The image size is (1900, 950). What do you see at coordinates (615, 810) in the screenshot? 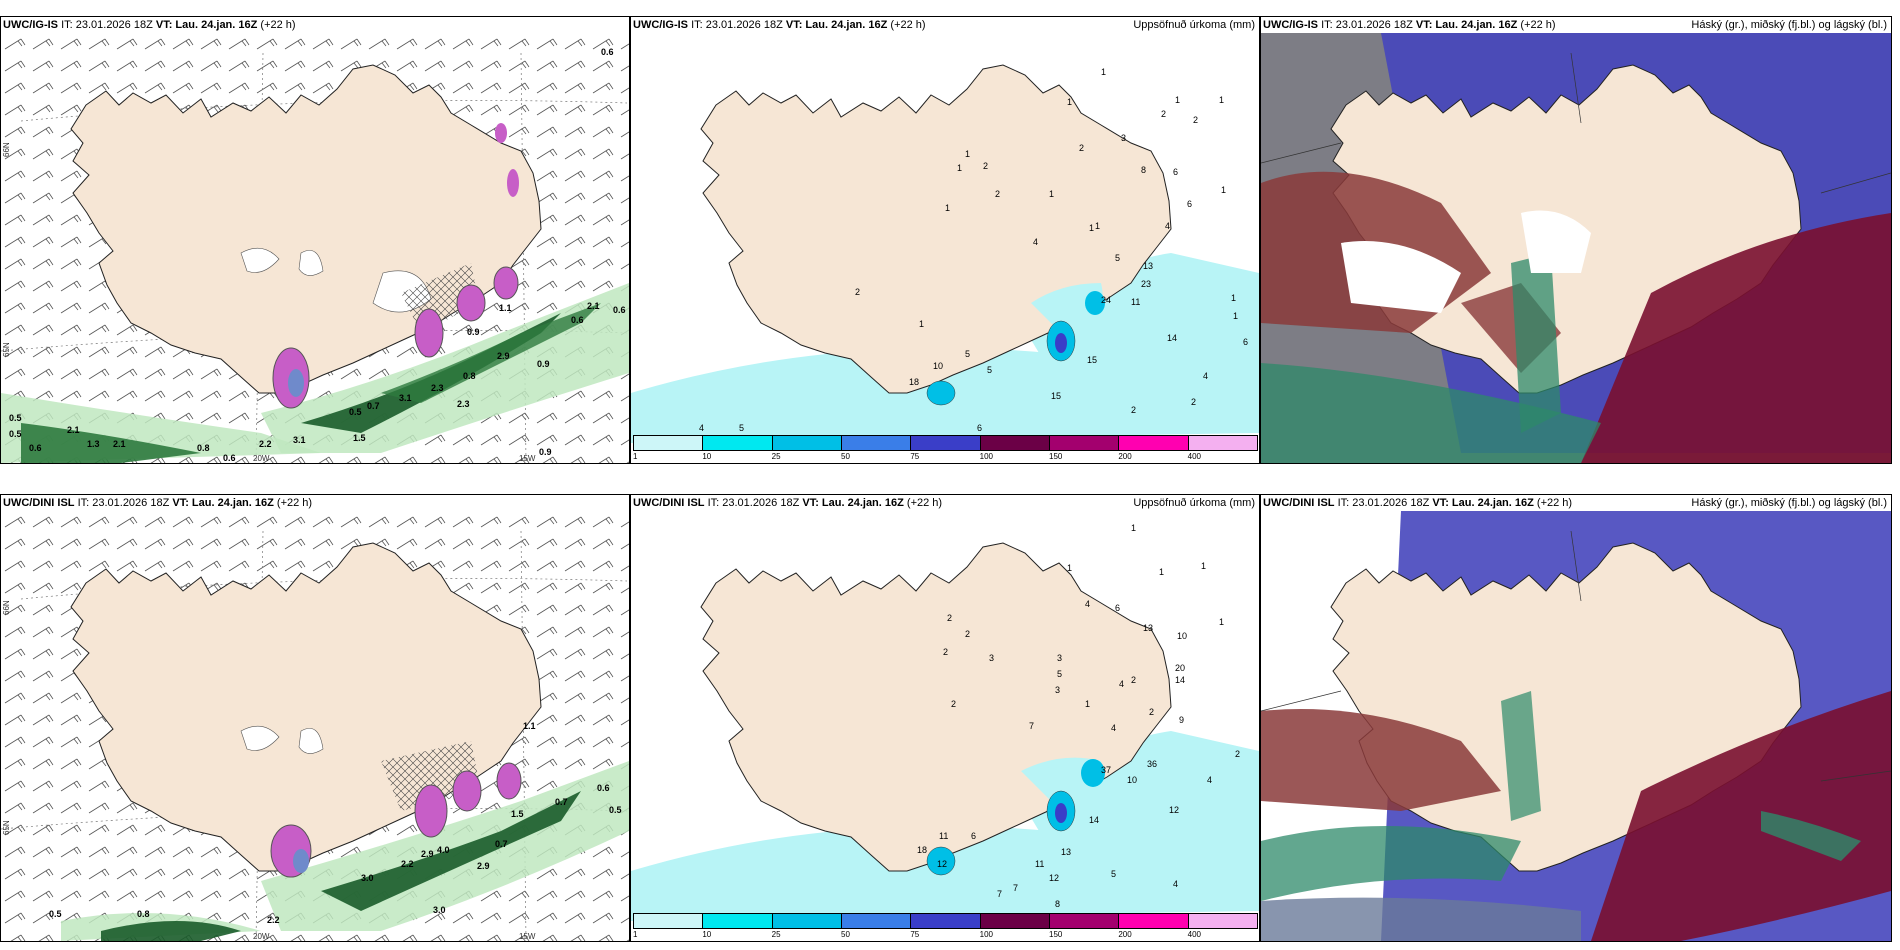
I see `svg-text: 0.5` at bounding box center [615, 810].